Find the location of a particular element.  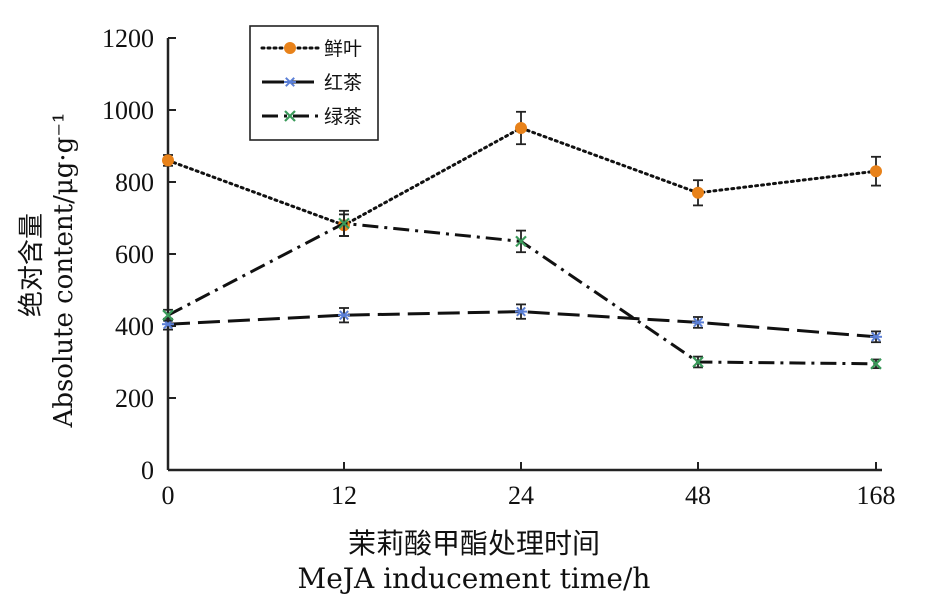

x-tick-label: 24 is located at coordinates (521, 495).